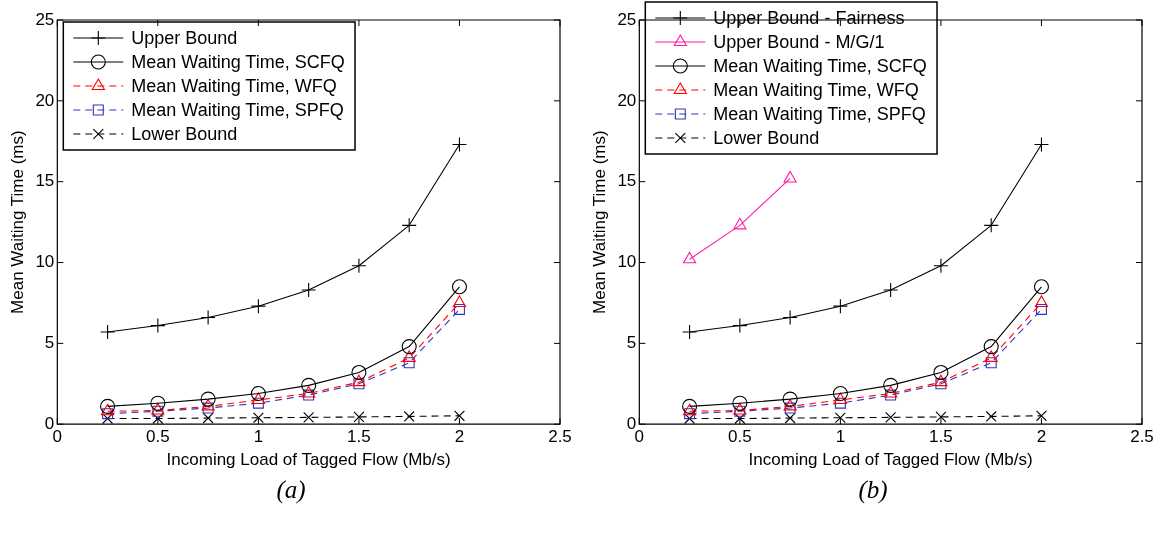  What do you see at coordinates (873, 490) in the screenshot?
I see `text: (b)` at bounding box center [873, 490].